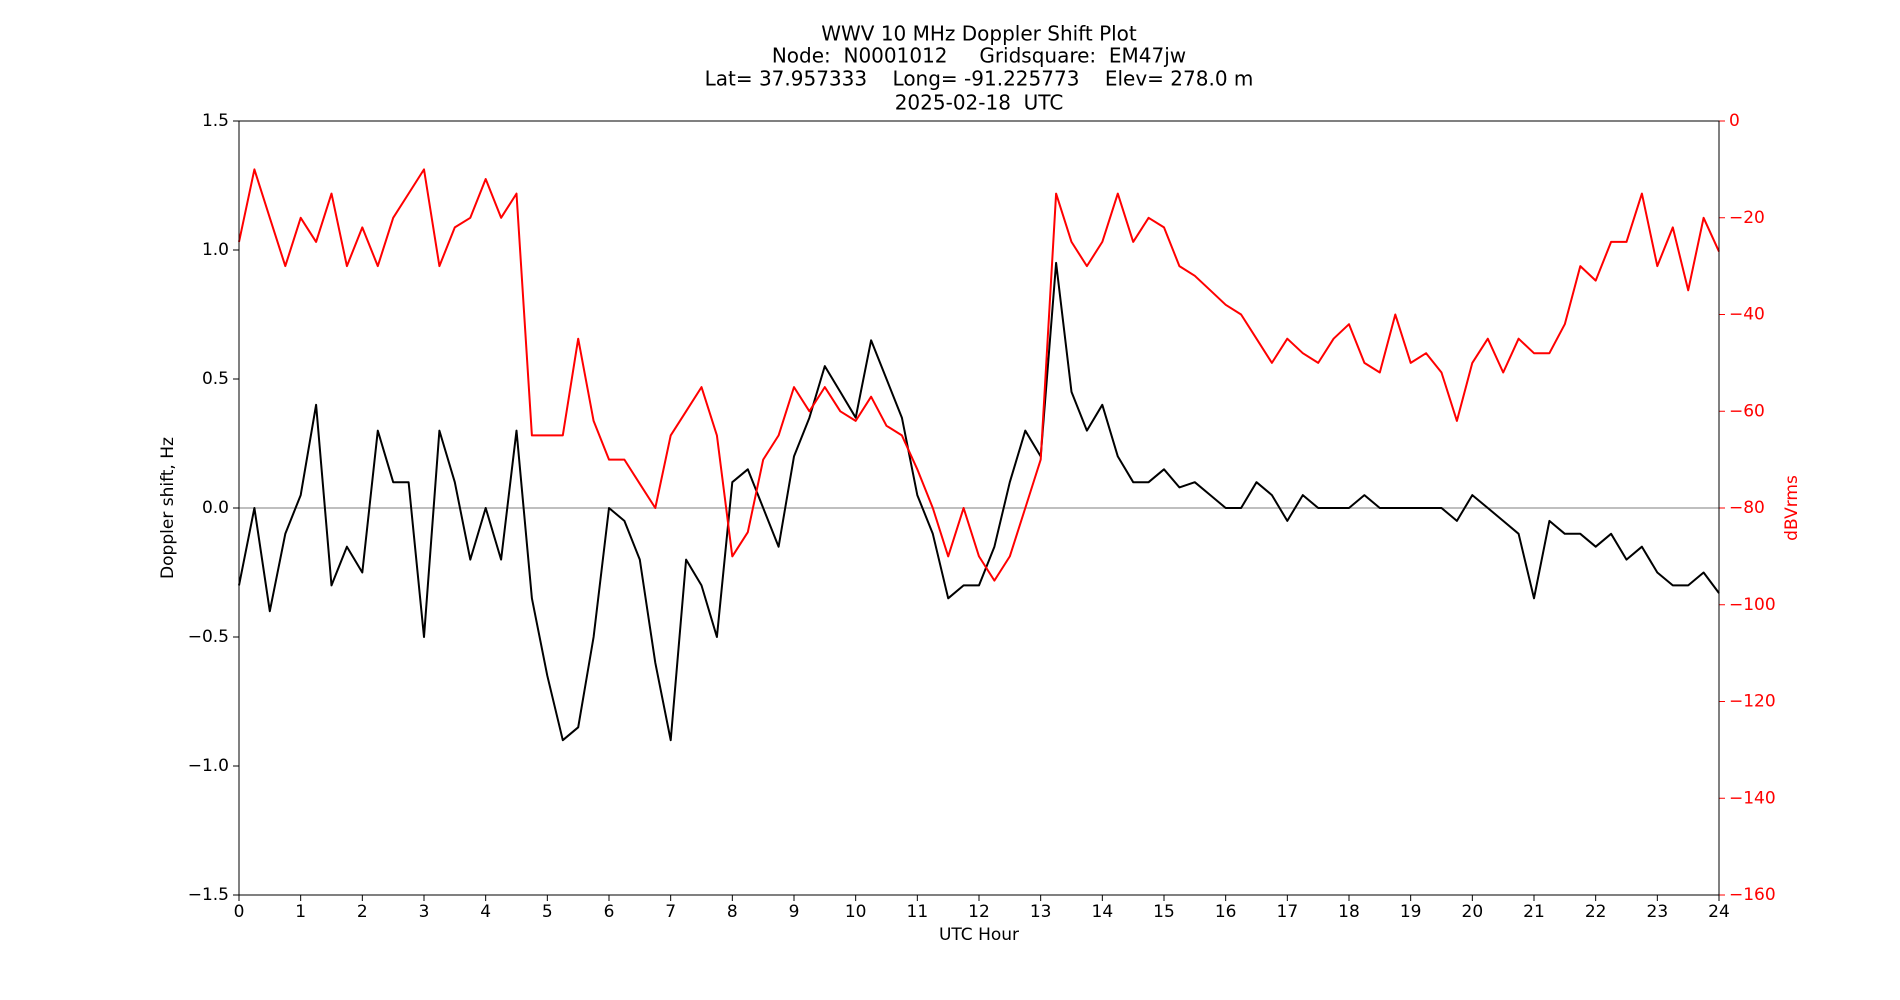 This screenshot has height=1000, width=1900. Describe the element at coordinates (1103, 912) in the screenshot. I see `x-tick-label: 14` at that location.